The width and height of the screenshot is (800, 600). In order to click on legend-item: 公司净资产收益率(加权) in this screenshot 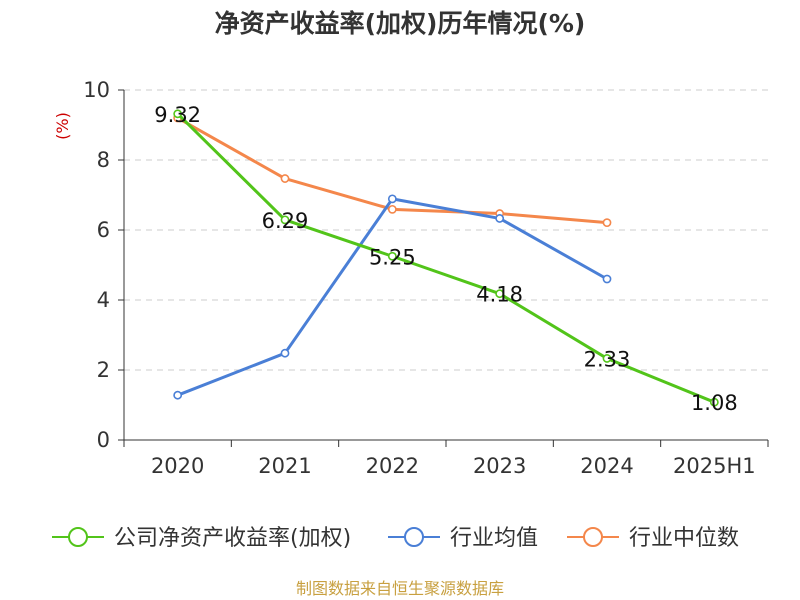, I will do `click(201, 538)`.